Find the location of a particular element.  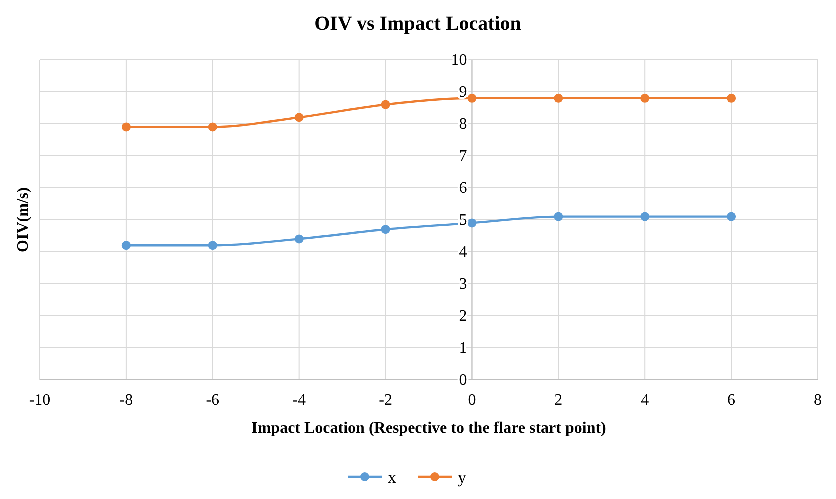

x-tick-label: 4 is located at coordinates (645, 400).